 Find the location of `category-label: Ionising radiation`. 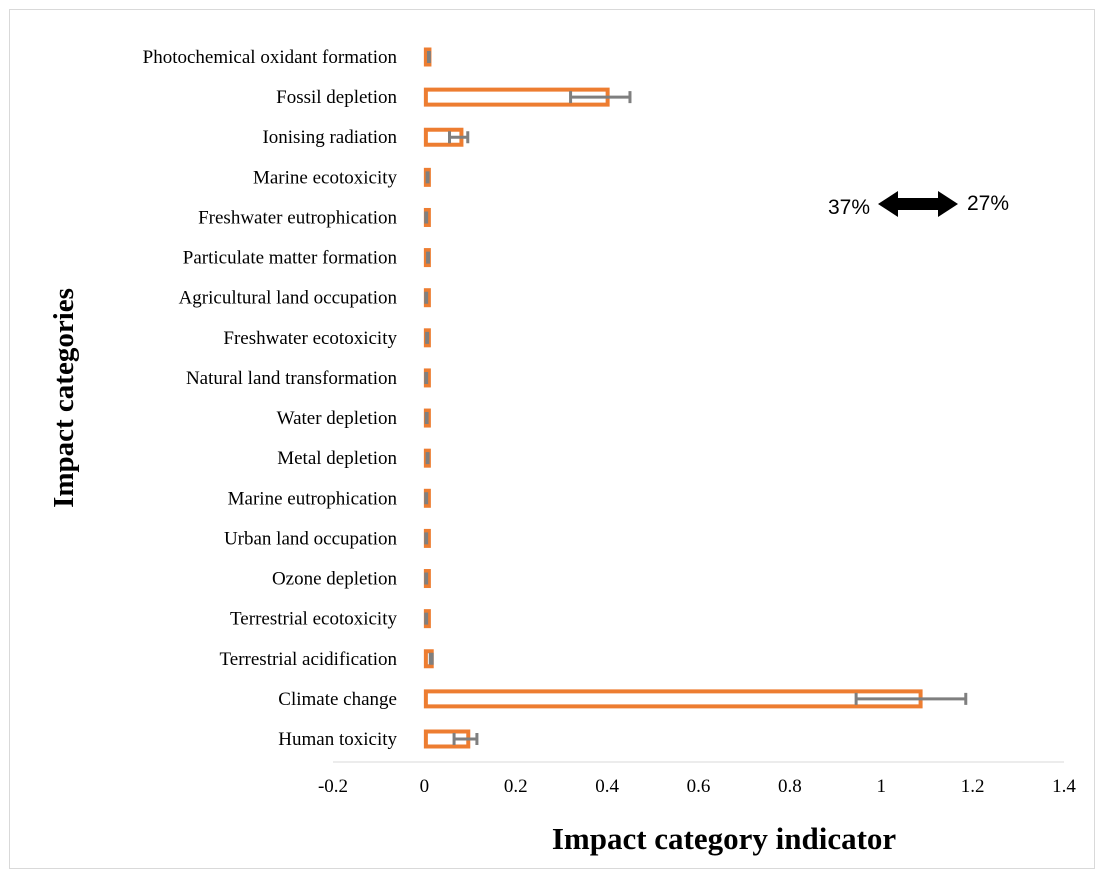

category-label: Ionising radiation is located at coordinates (329, 137).